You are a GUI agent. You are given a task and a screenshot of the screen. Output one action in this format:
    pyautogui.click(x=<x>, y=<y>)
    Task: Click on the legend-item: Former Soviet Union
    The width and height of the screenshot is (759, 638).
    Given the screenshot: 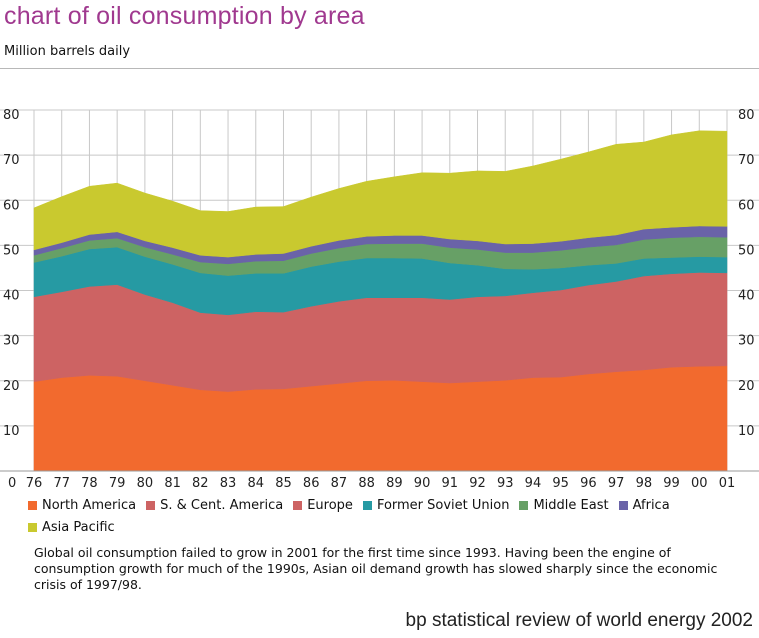 What is the action you would take?
    pyautogui.click(x=436, y=505)
    